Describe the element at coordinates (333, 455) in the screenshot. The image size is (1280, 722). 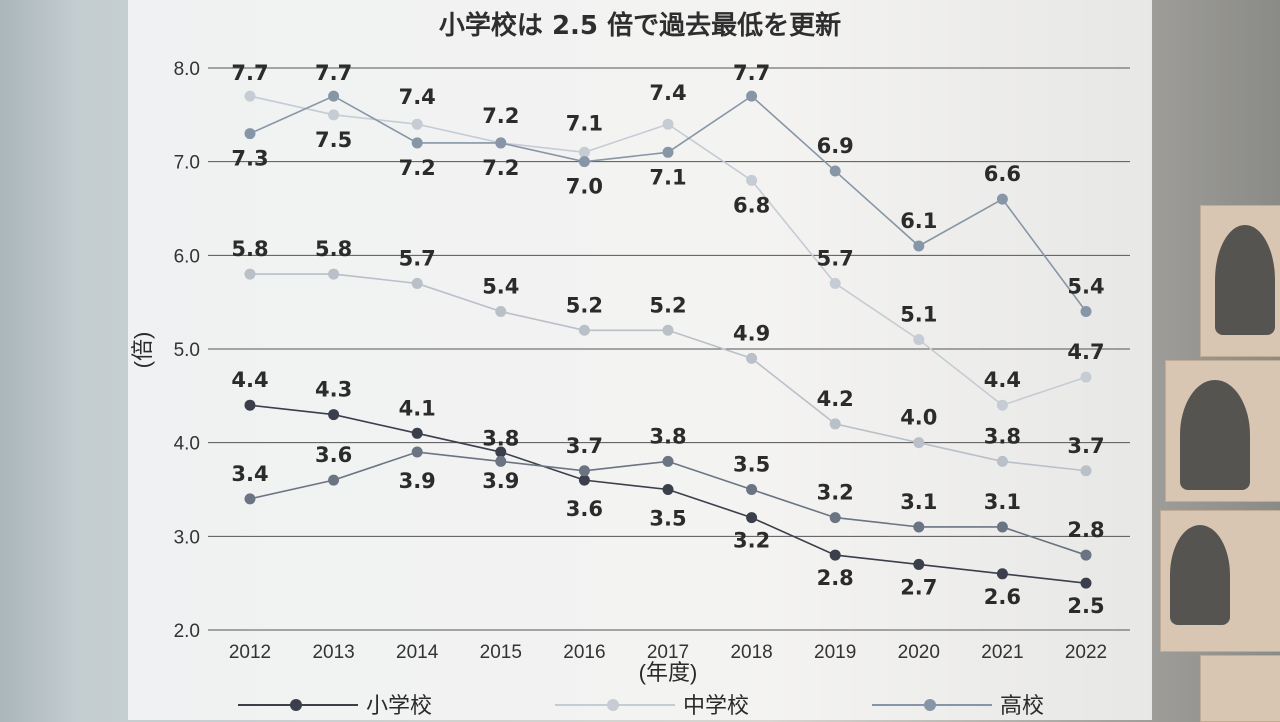
I see `data-label: 3.6` at that location.